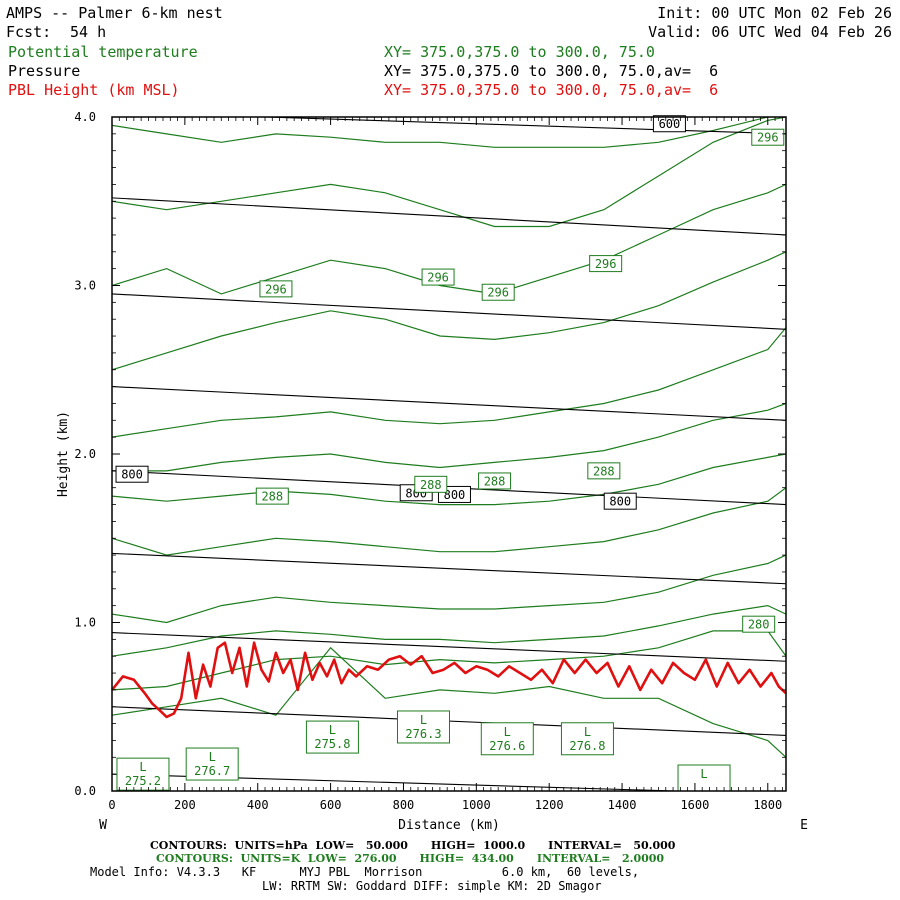 The width and height of the screenshot is (900, 900). I want to click on x-tick-label: 400, so click(258, 805).